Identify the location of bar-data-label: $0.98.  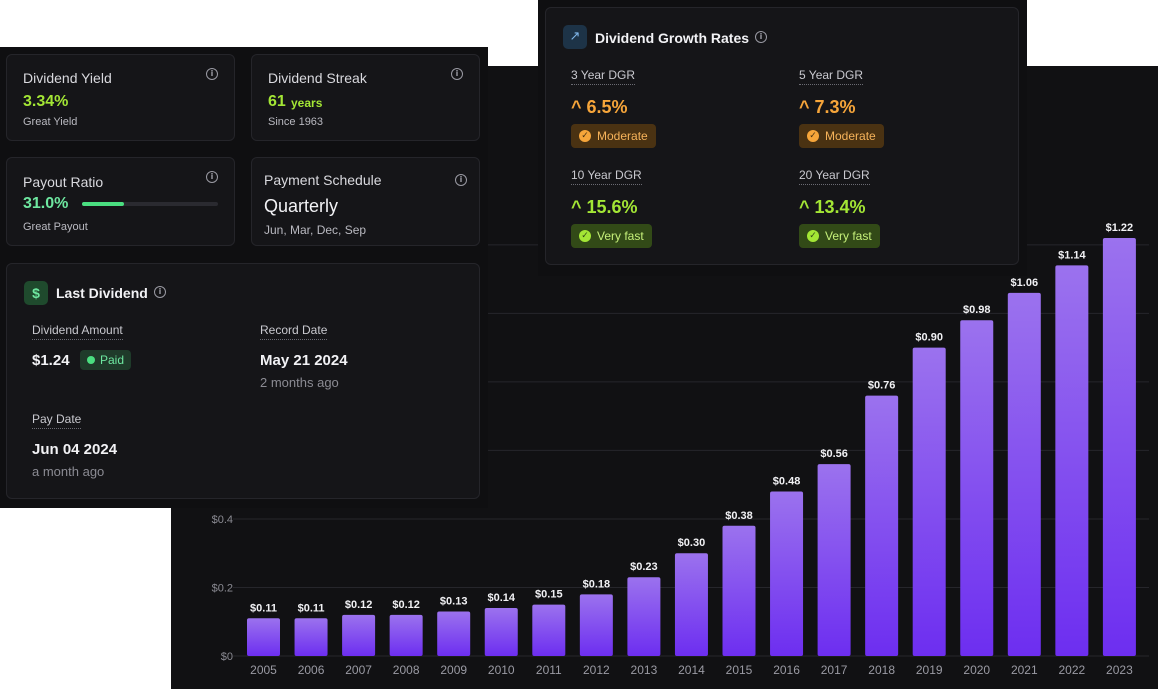
(977, 310).